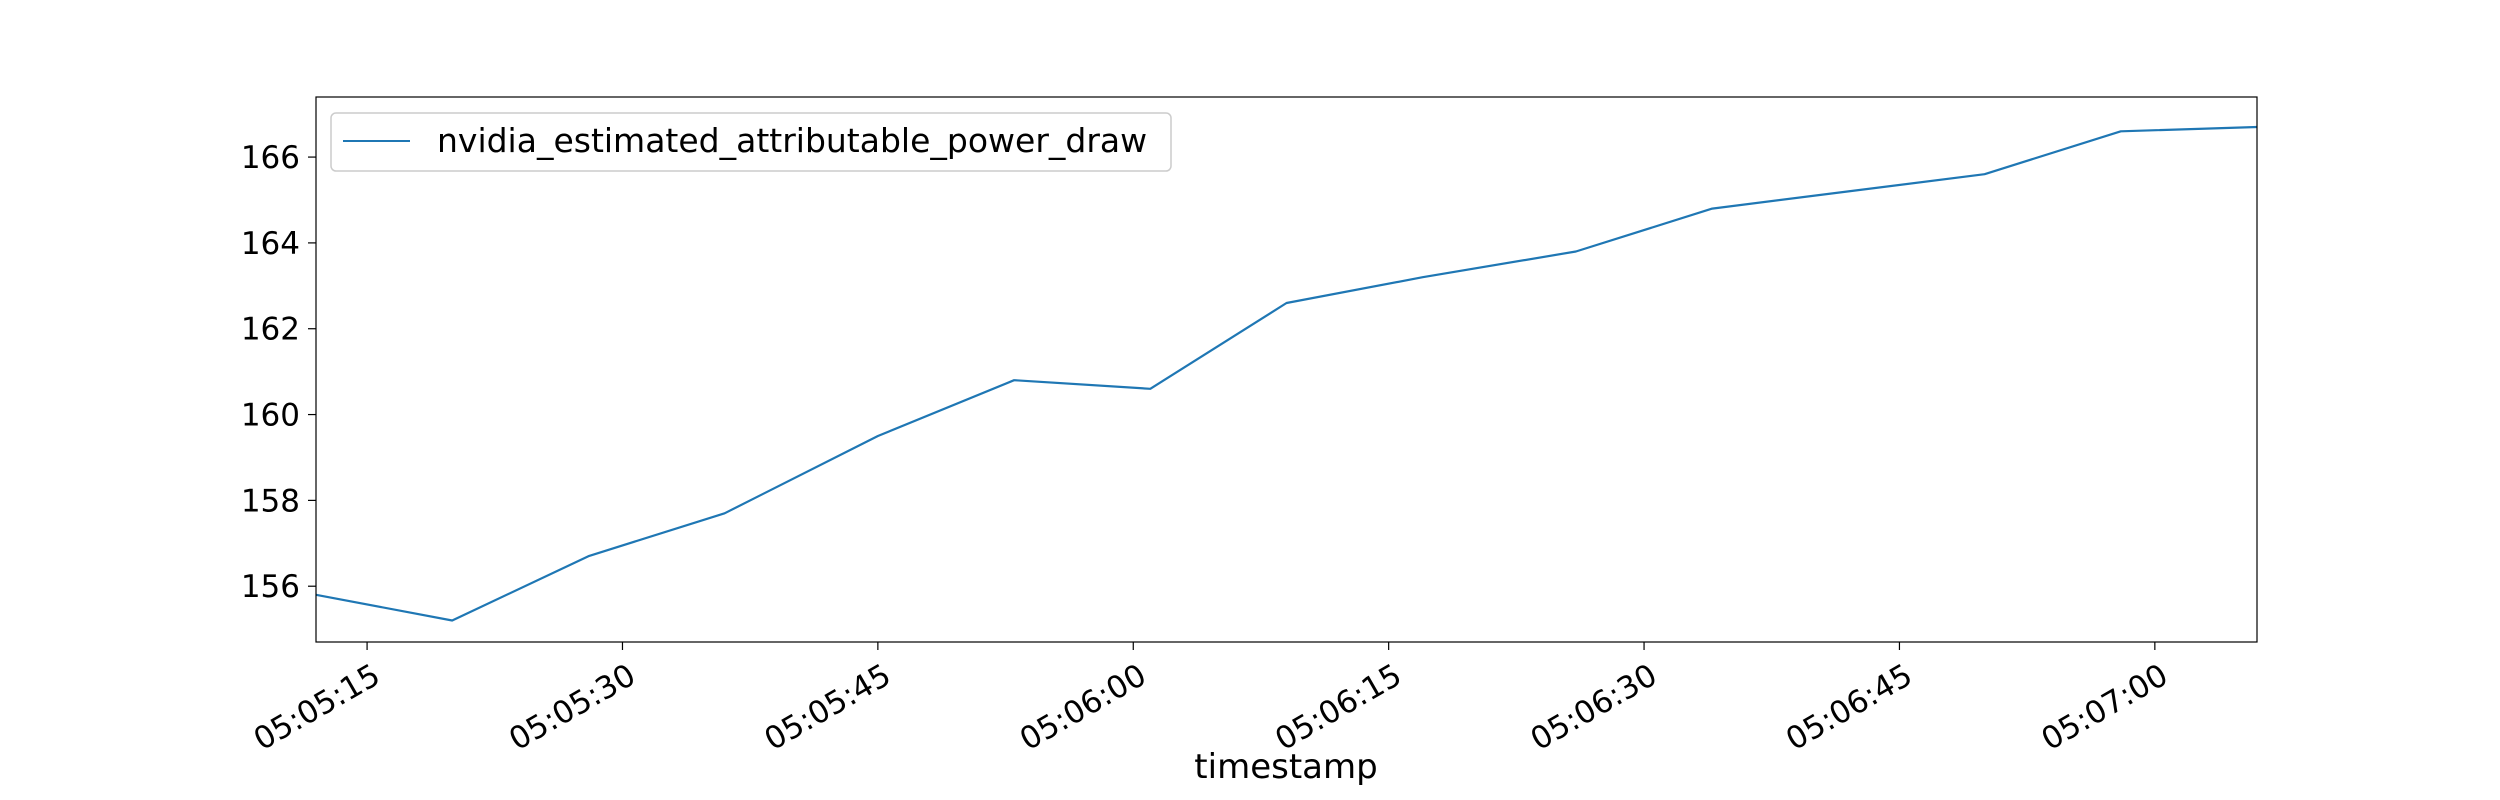 The width and height of the screenshot is (2500, 800). Describe the element at coordinates (270, 158) in the screenshot. I see `y-tick-label: 166` at that location.